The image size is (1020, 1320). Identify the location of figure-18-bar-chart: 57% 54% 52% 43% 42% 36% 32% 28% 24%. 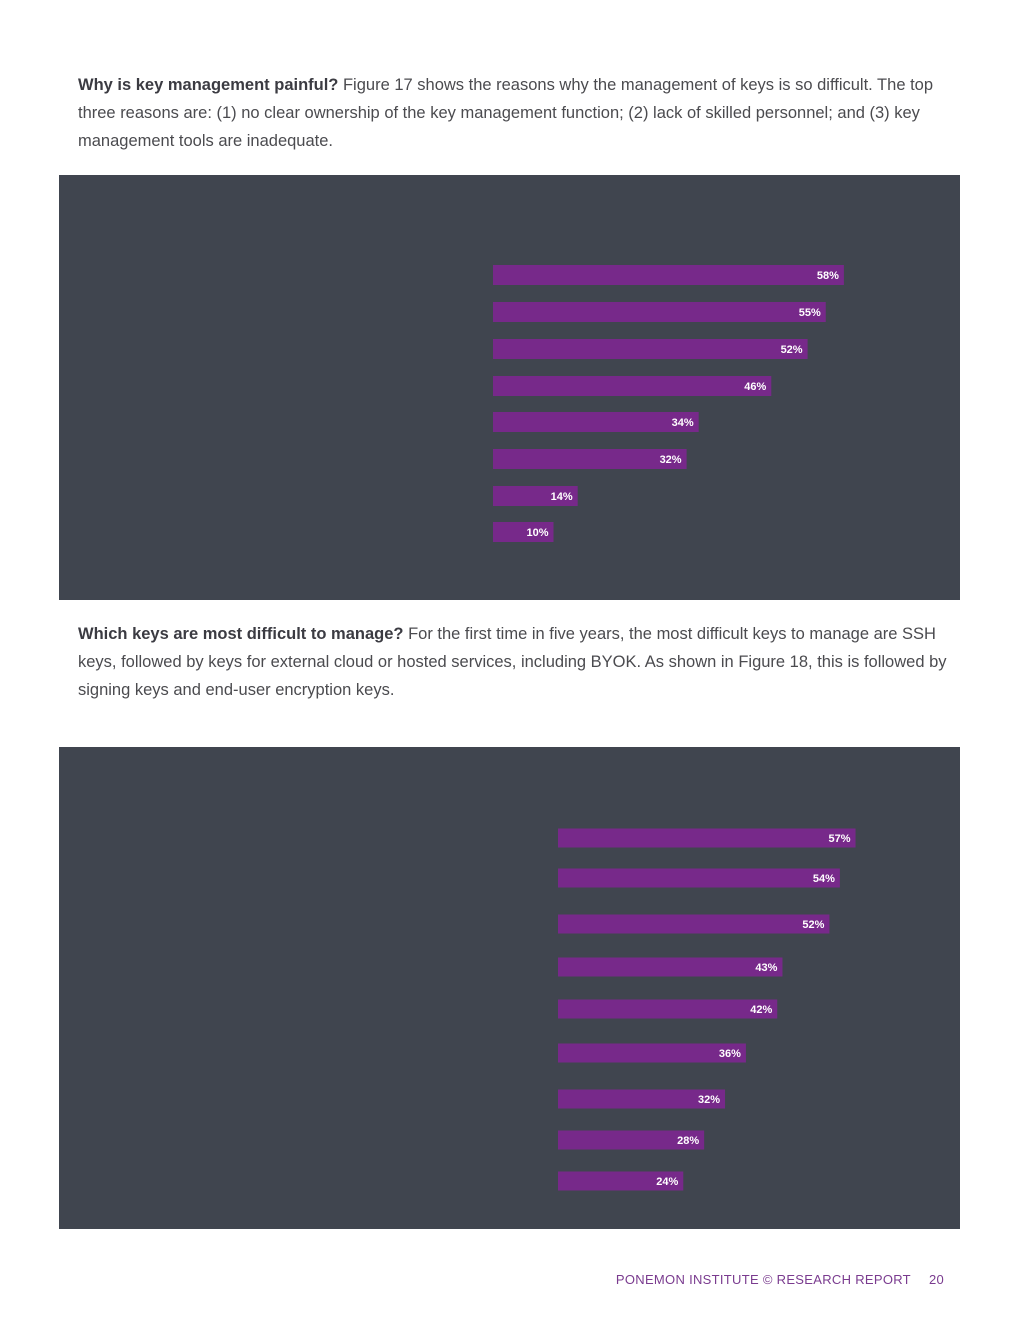
(707, 1009).